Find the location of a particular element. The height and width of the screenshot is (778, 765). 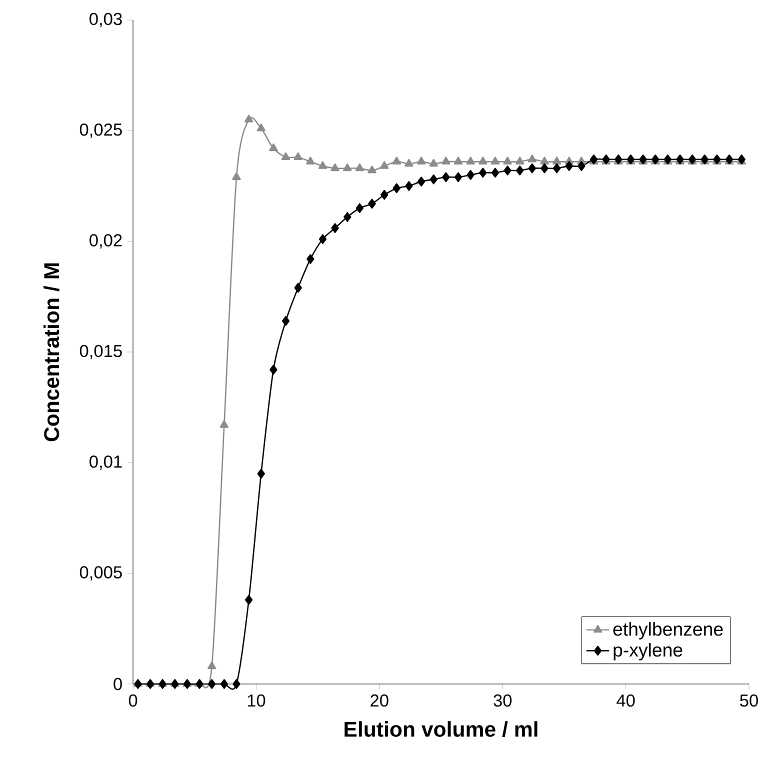

y-tick-label: 0,03 is located at coordinates (106, 20).